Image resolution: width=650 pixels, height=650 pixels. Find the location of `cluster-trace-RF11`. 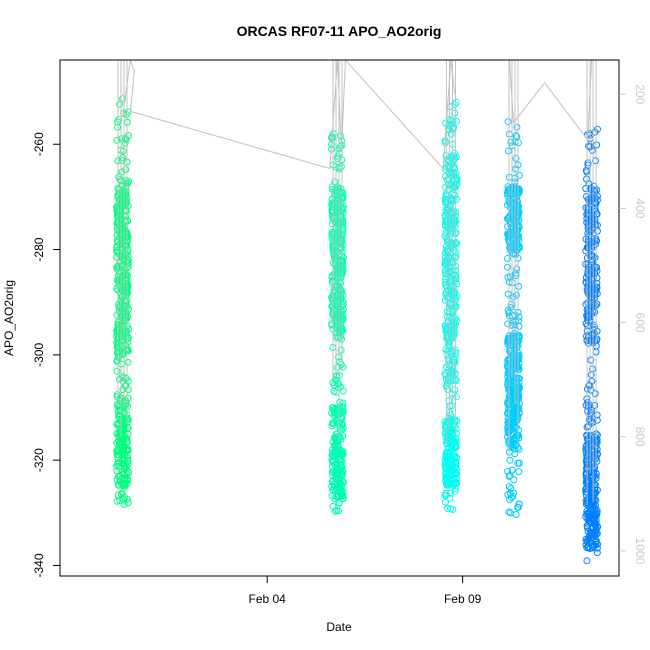

cluster-trace-RF11 is located at coordinates (591, 282).